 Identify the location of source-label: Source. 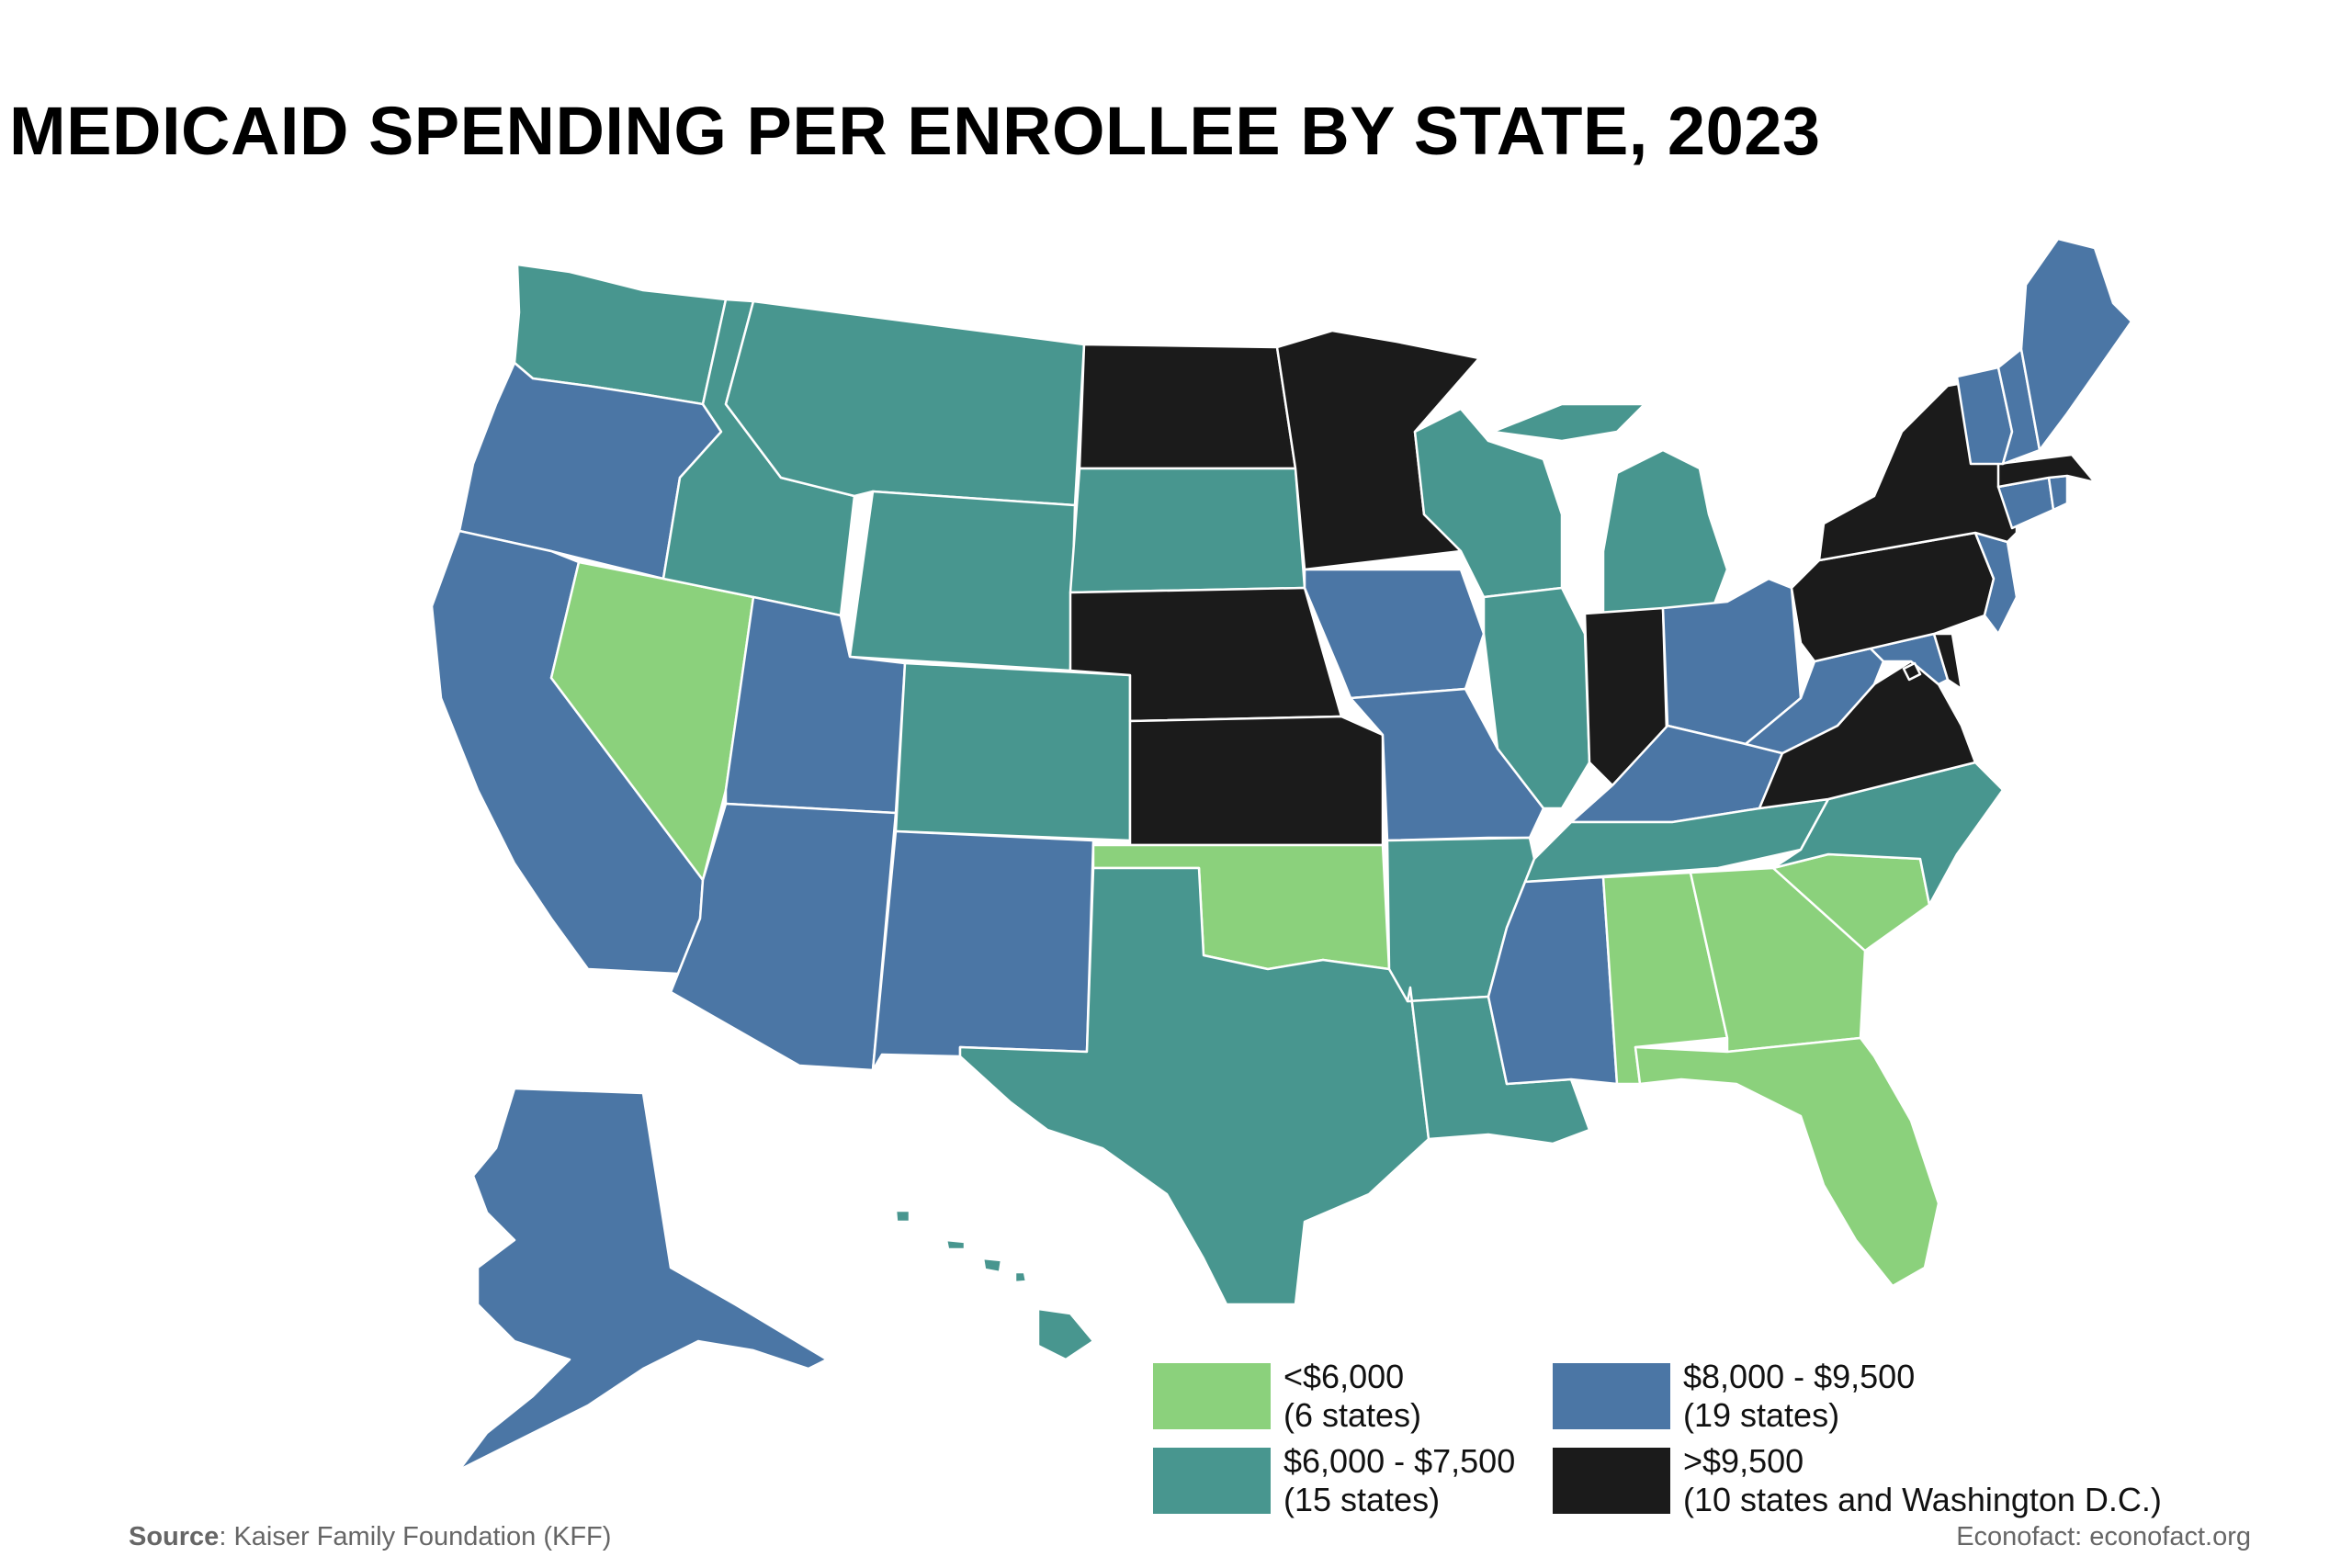
(174, 1537).